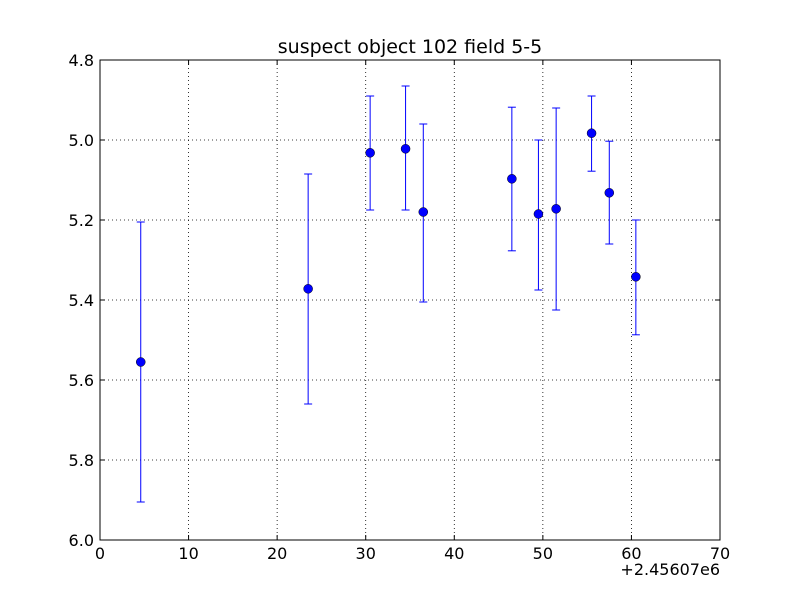  I want to click on x-tick-label: 40, so click(454, 553).